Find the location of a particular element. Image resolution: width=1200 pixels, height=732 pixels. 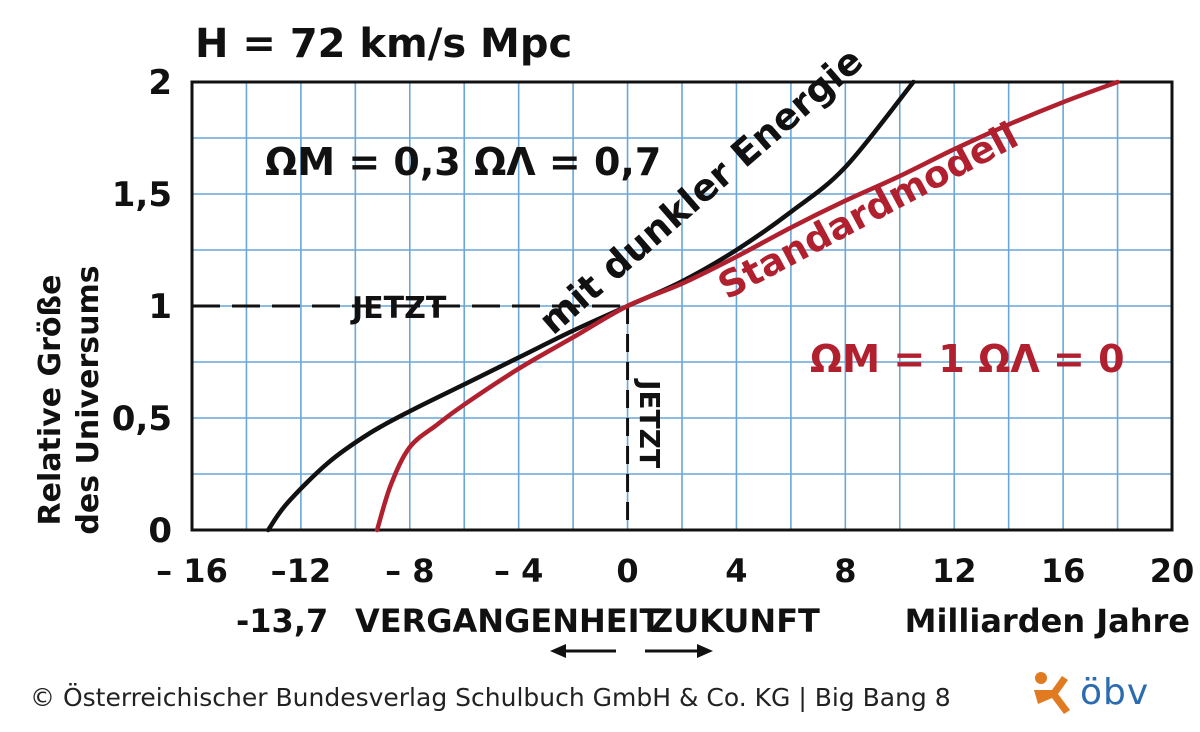

y-axis-label-line2: des Universums is located at coordinates (88, 399).